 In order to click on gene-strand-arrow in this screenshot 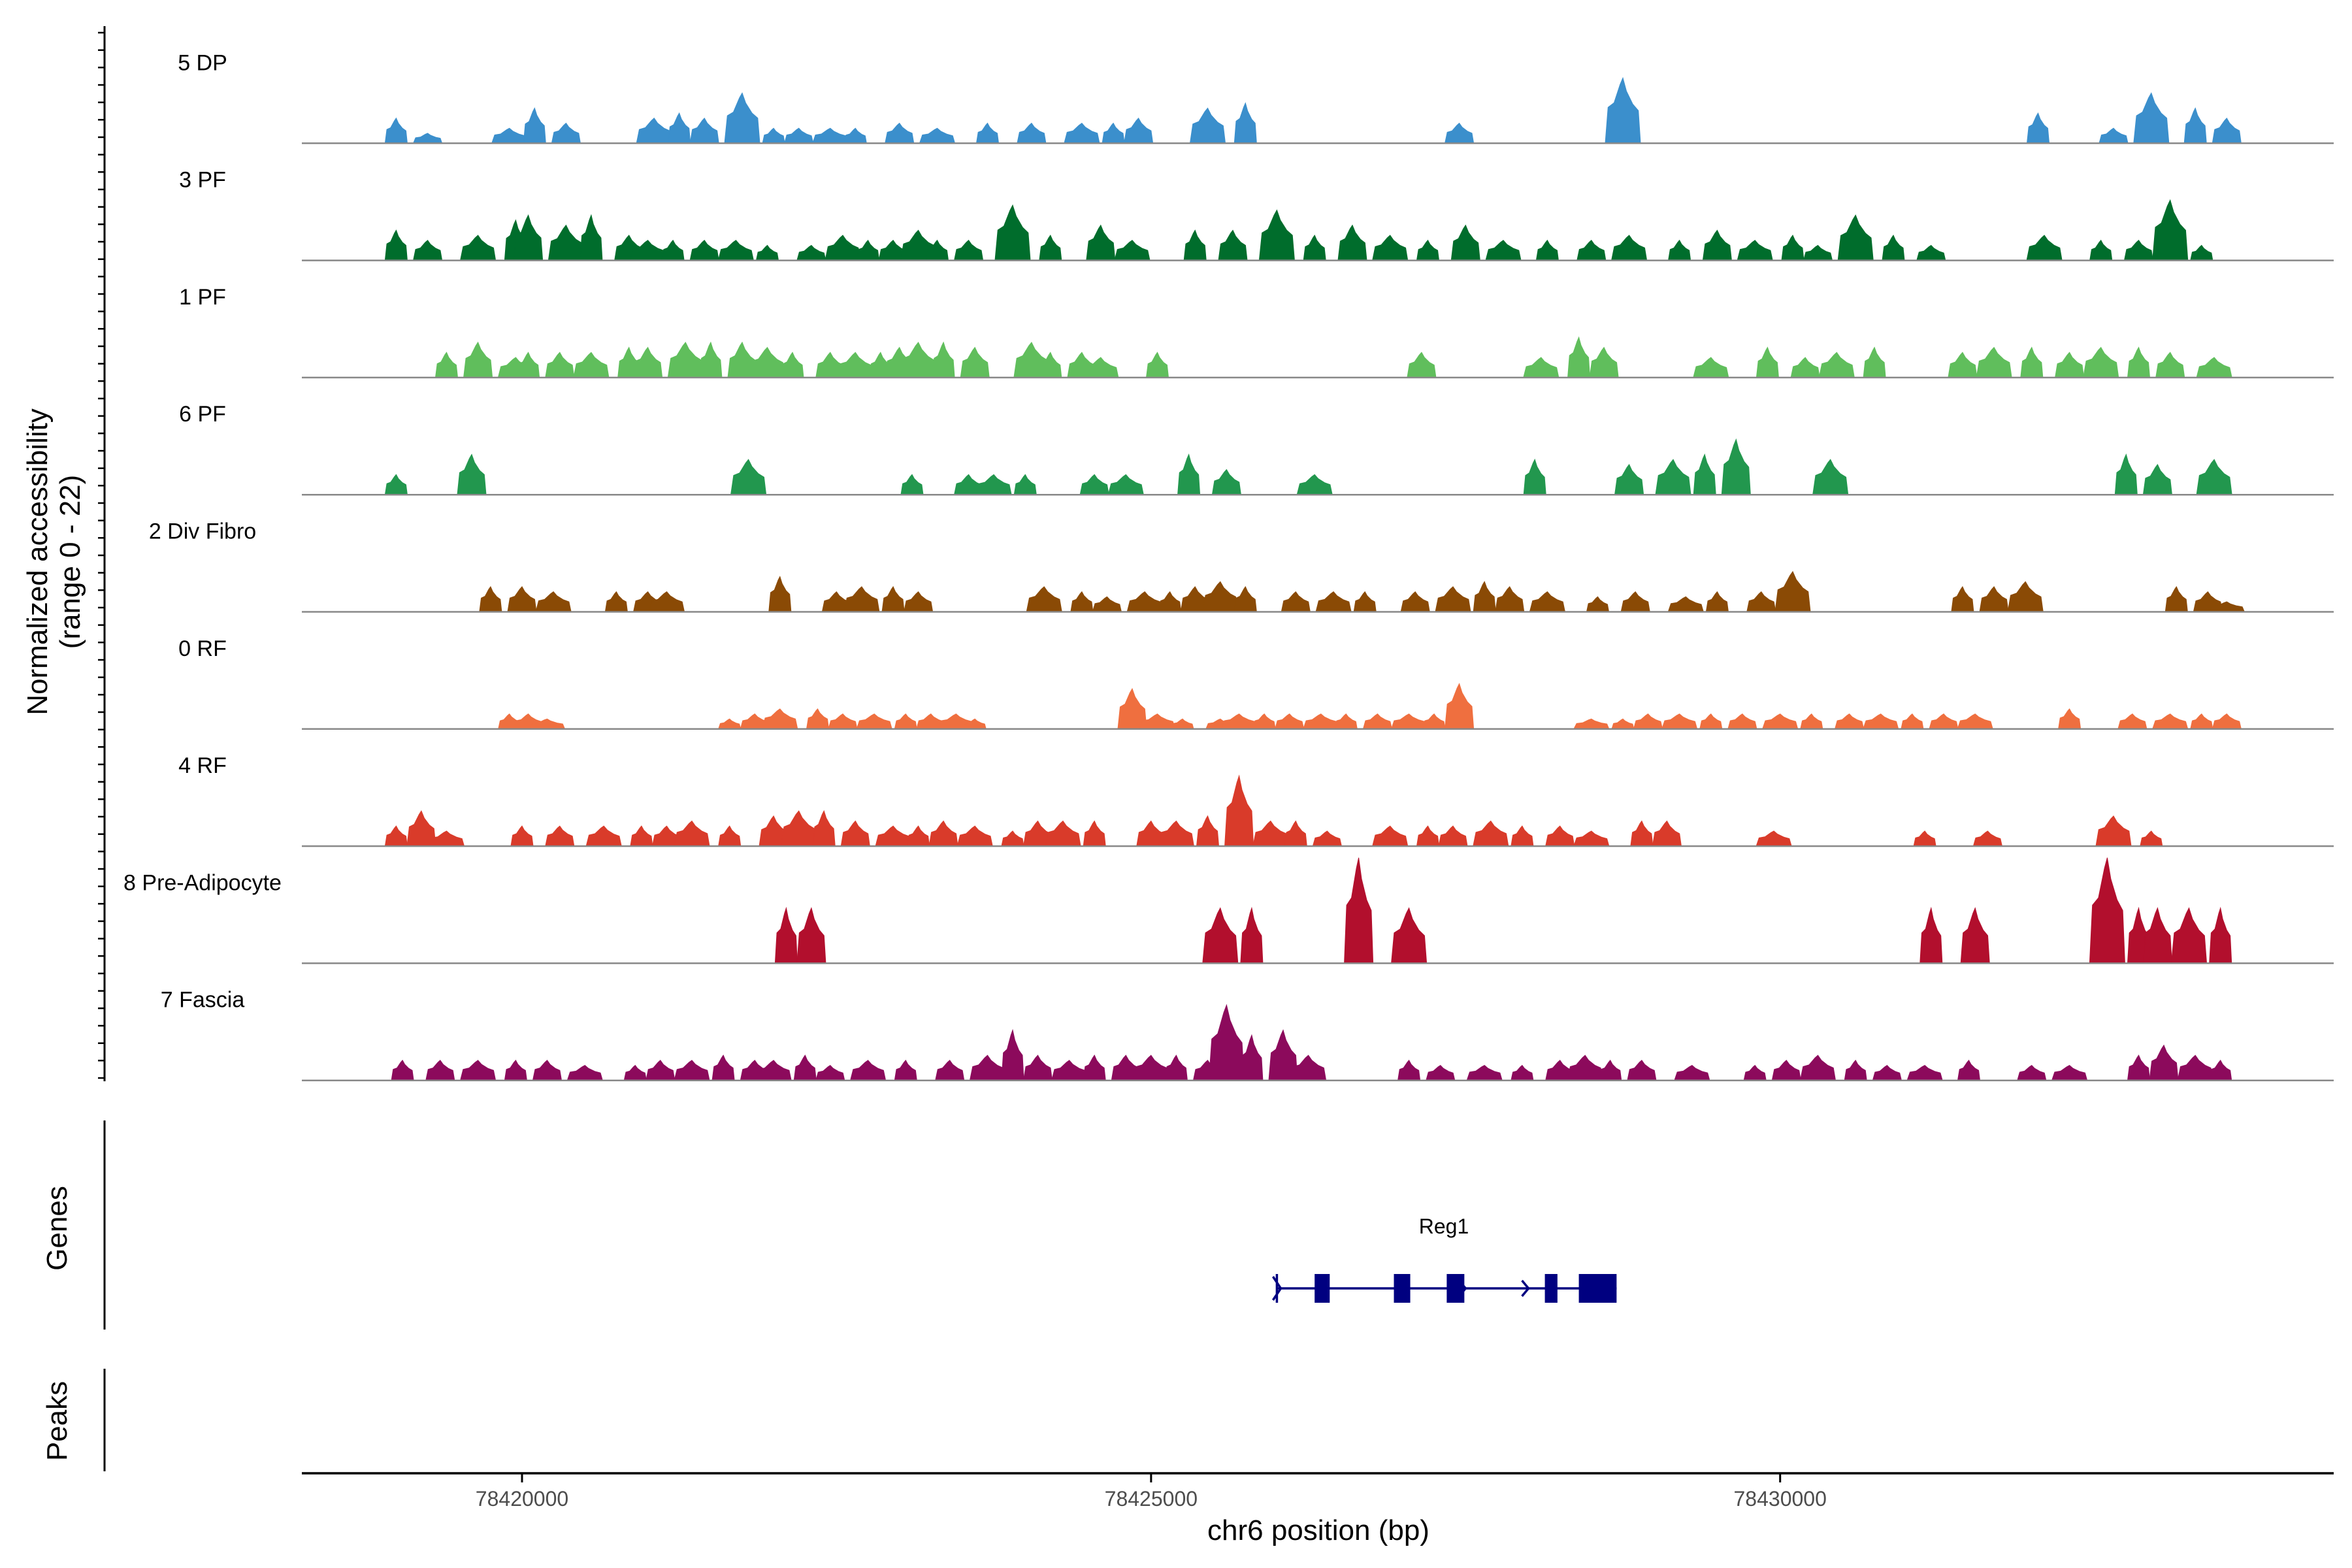, I will do `click(1462, 1288)`.